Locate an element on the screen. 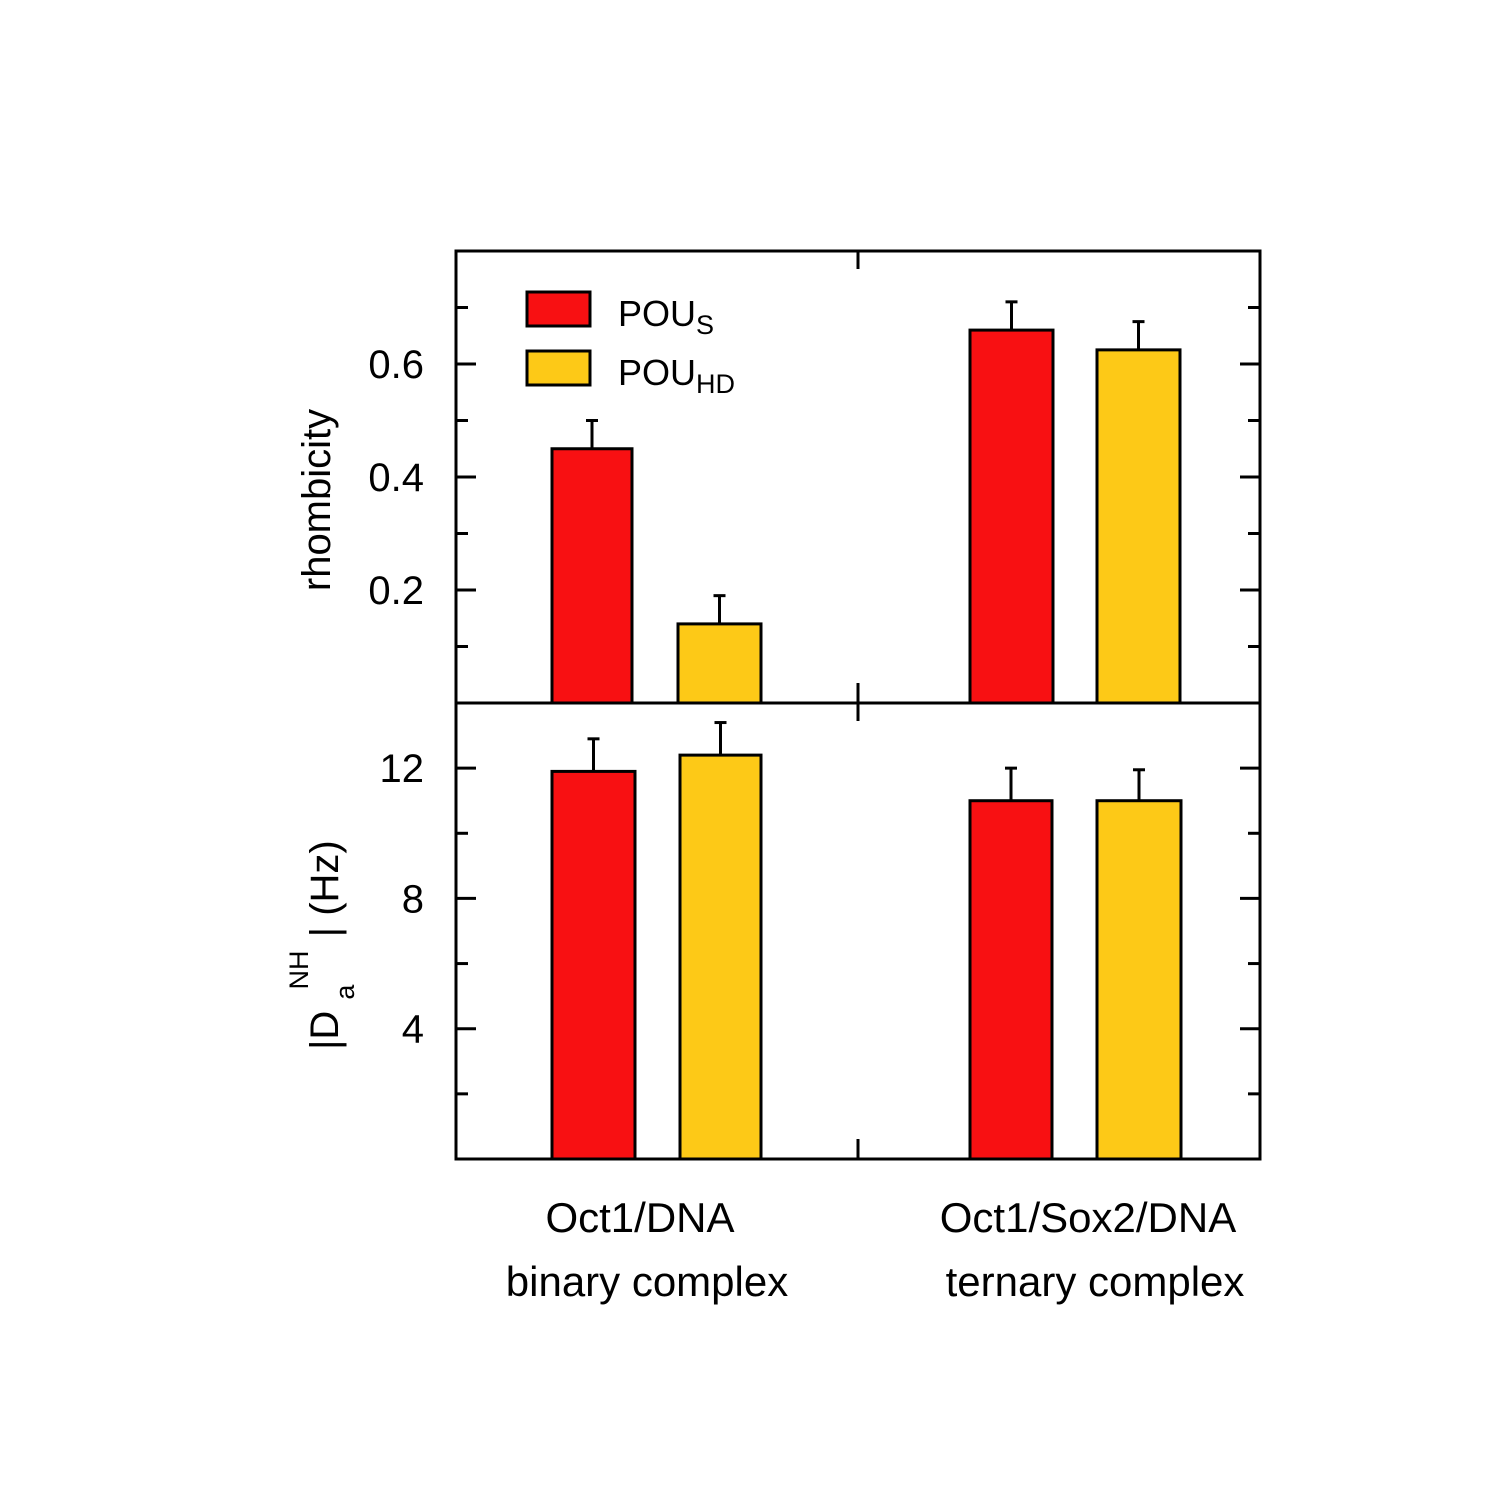 Image resolution: width=1500 pixels, height=1500 pixels. legend-swatch-pouhd is located at coordinates (558, 368).